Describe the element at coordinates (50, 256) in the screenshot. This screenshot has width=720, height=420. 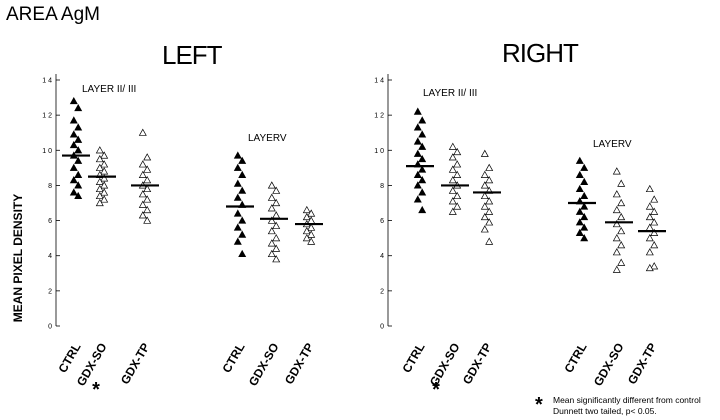
I see `y-tick-label: 4` at that location.